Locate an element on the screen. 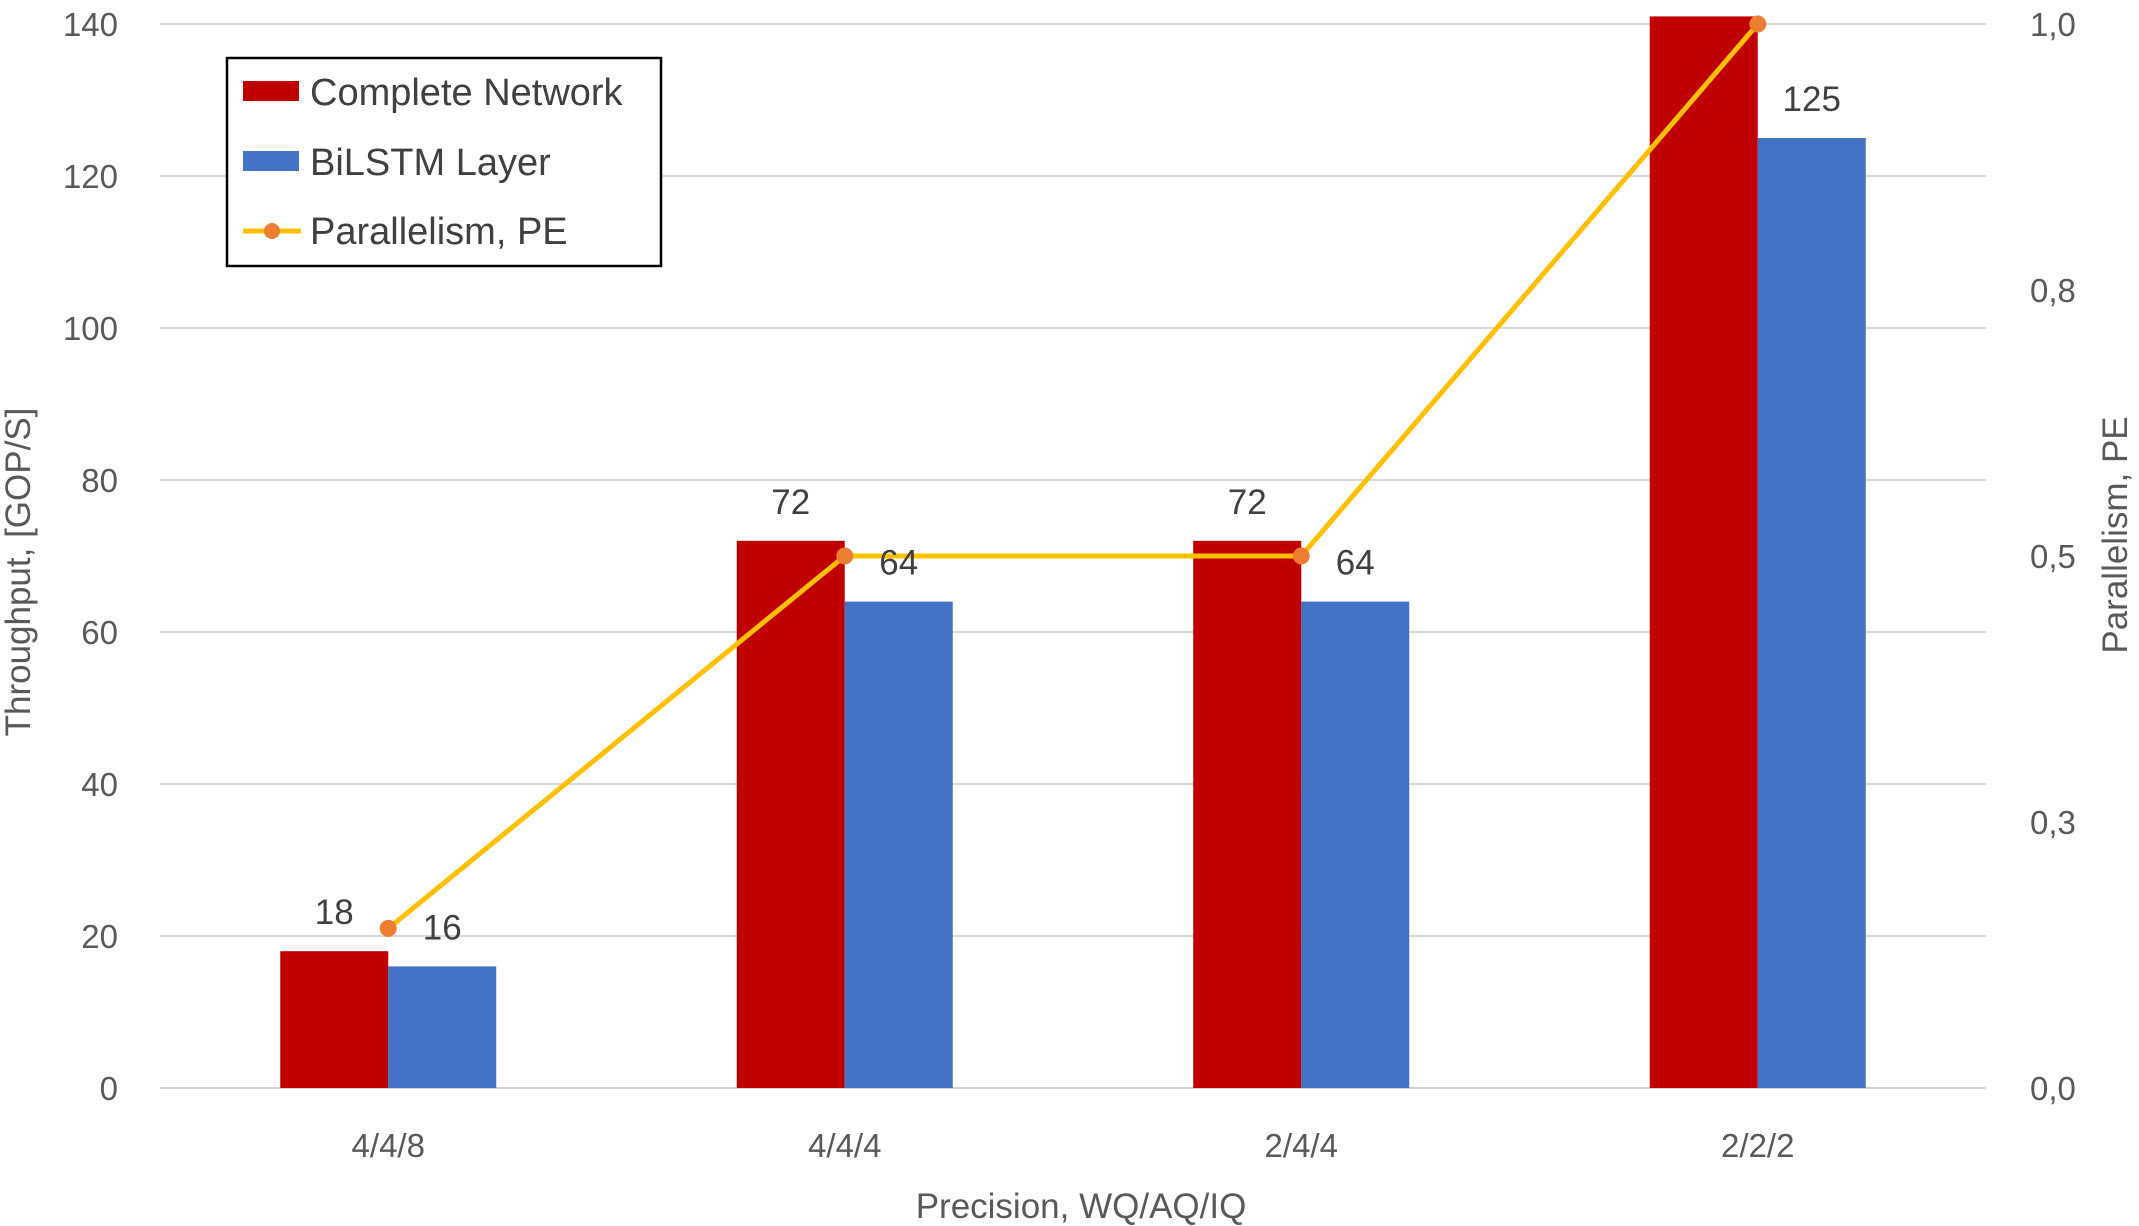 The width and height of the screenshot is (2139, 1226). y2-tick-label: 0,5 is located at coordinates (2053, 556).